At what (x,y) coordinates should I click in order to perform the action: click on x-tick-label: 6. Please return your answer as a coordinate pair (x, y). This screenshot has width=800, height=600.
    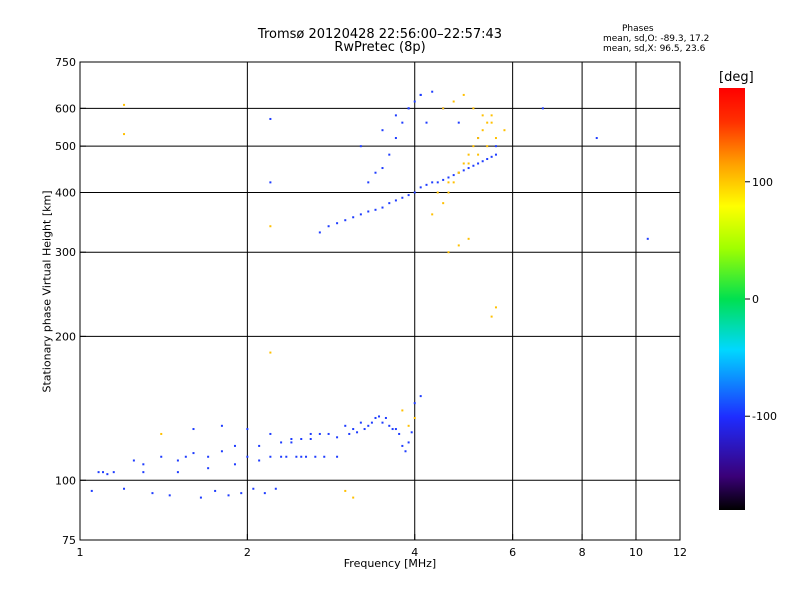
    Looking at the image, I should click on (512, 552).